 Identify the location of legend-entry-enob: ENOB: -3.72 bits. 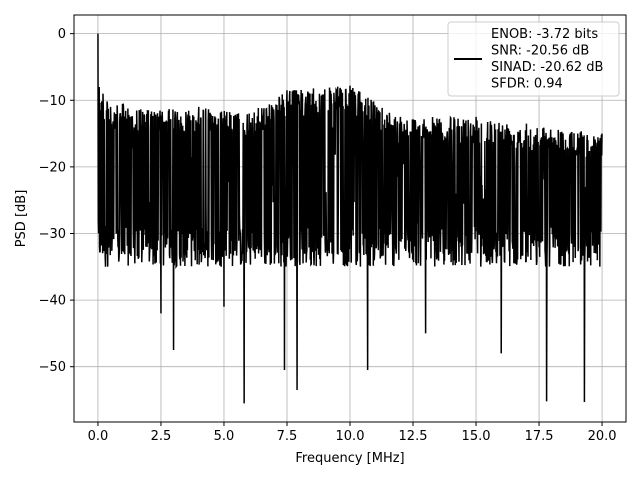
(544, 34).